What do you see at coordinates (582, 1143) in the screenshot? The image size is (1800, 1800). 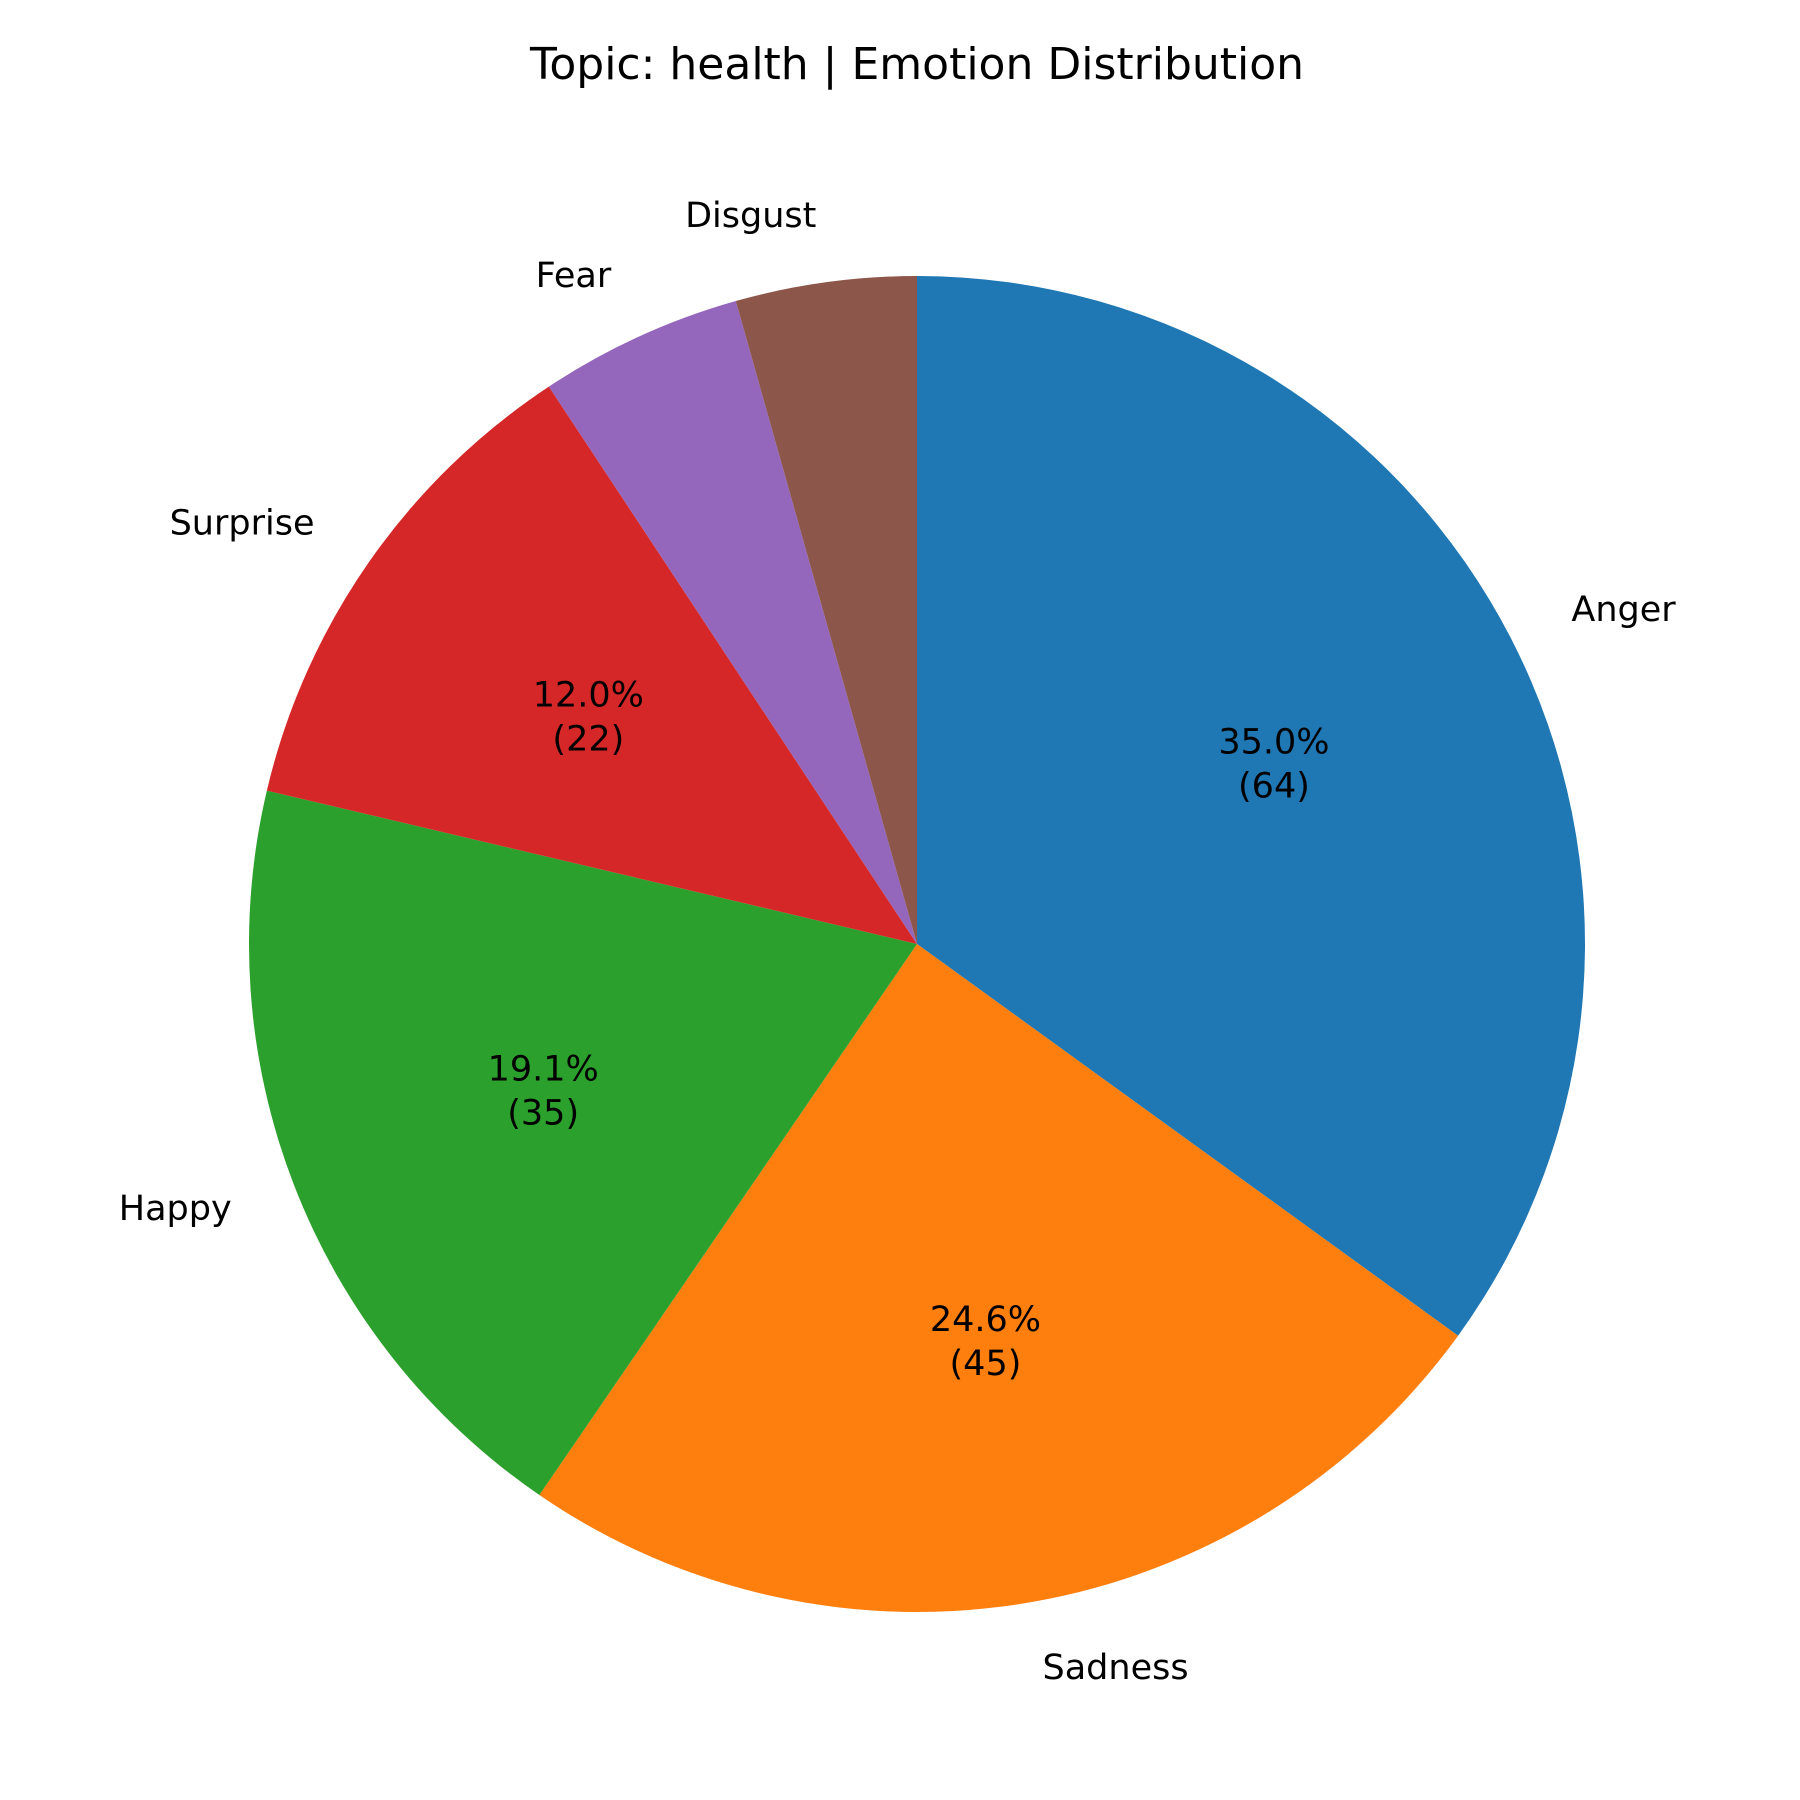 I see `pie-slice-happy` at bounding box center [582, 1143].